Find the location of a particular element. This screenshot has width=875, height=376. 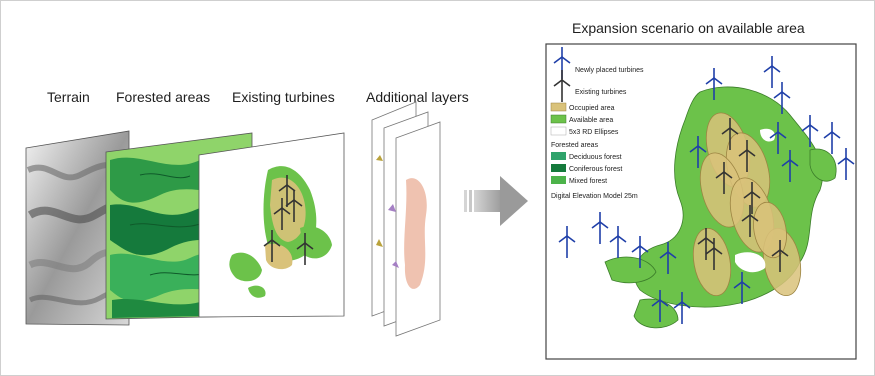

legend-newly-placed: Newly placed turbines is located at coordinates (609, 70).